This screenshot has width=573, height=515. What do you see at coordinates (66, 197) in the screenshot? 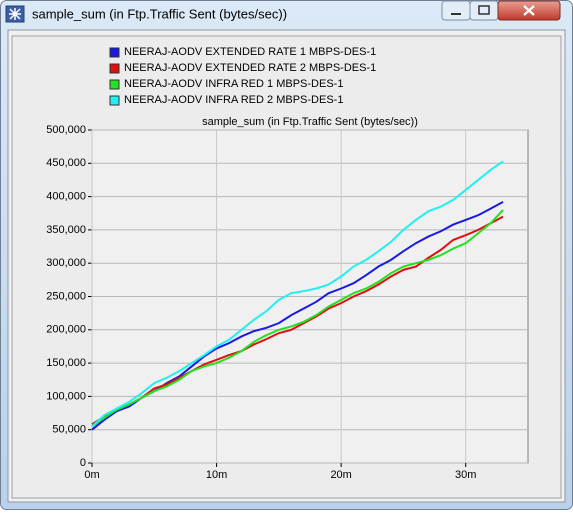
I see `y-tick-label: 400,000` at bounding box center [66, 197].